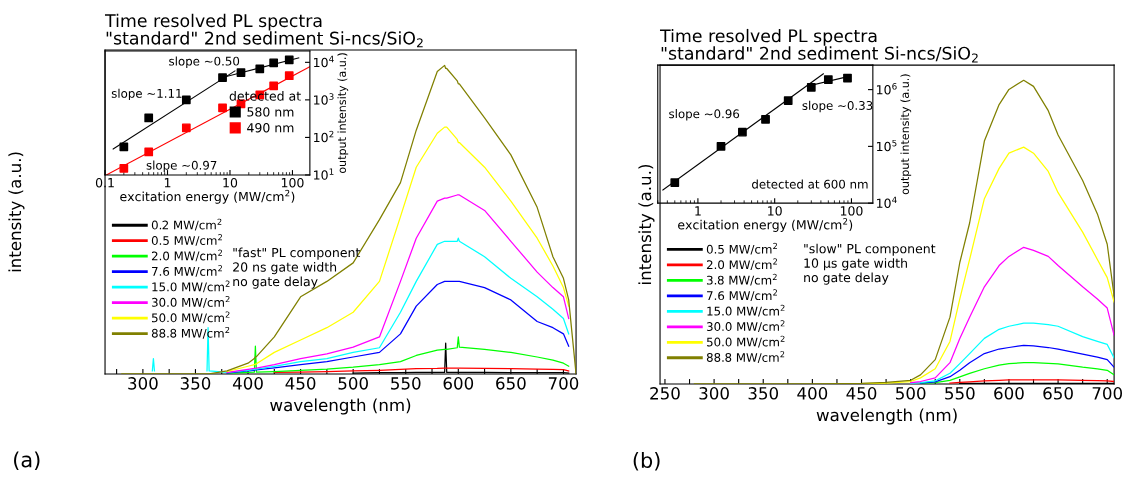  What do you see at coordinates (270, 112) in the screenshot?
I see `legend-label: 580 nm` at bounding box center [270, 112].